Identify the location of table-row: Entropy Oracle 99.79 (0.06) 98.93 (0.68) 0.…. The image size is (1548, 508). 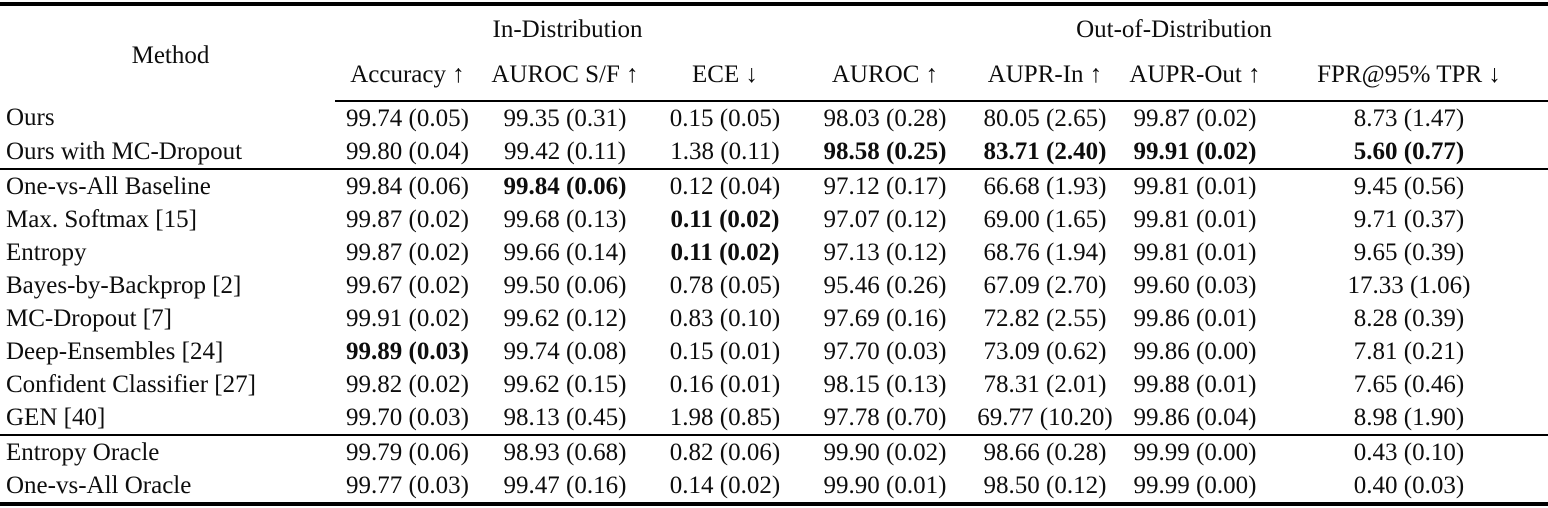
(774, 451).